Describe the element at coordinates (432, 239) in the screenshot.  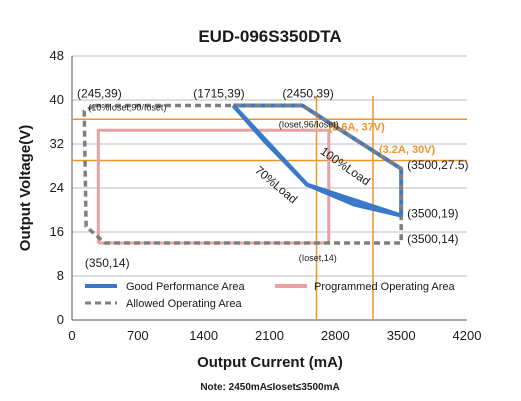
I see `annotation-11: (3500,14)` at that location.